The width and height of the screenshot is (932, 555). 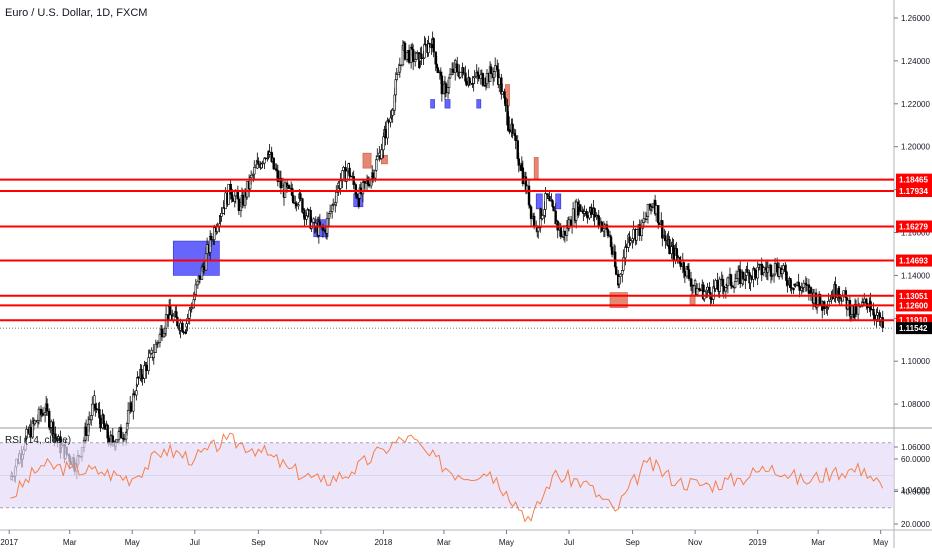 I want to click on last-price-badge, so click(x=914, y=328).